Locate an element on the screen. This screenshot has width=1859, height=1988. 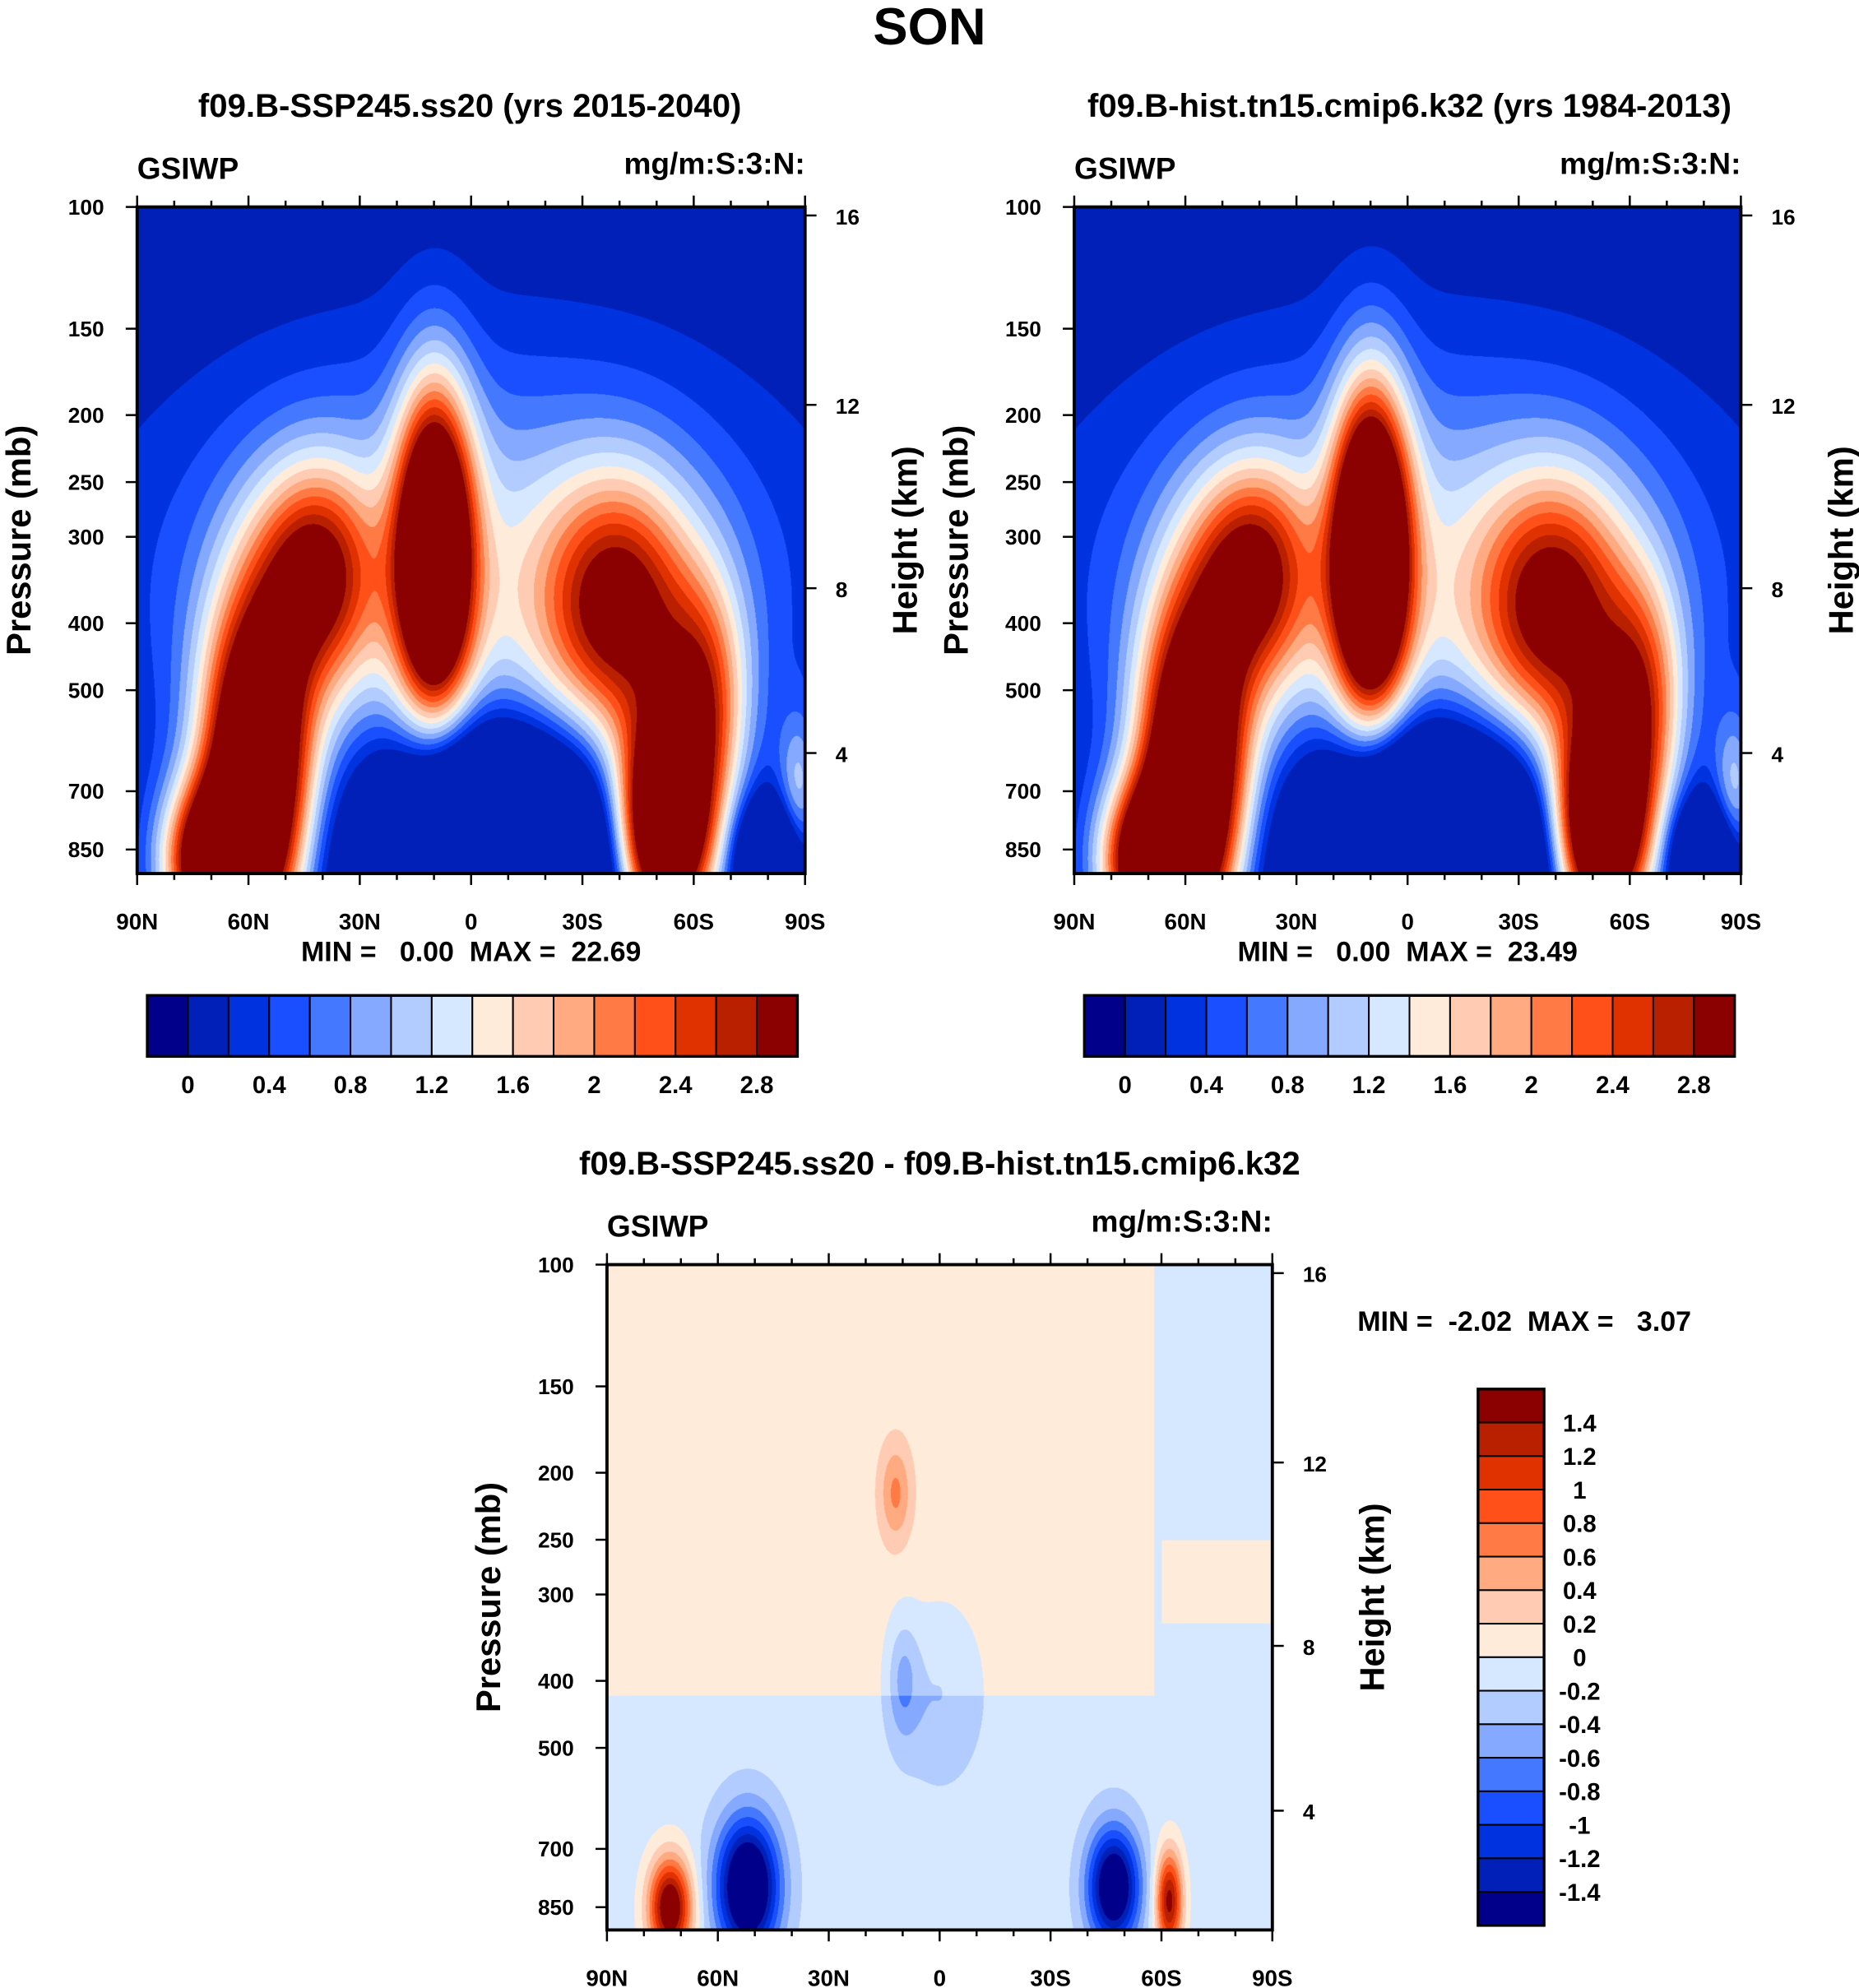
panel-3-colorbar-label: 1.4 is located at coordinates (1580, 1424).